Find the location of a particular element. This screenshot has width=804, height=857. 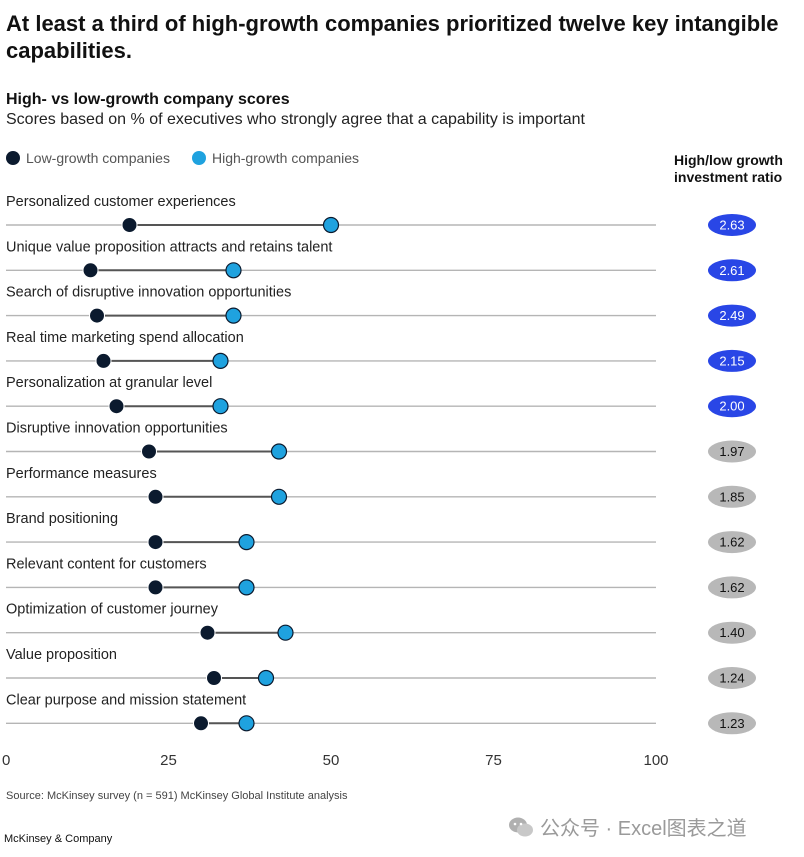

ratio-value: 2.49 is located at coordinates (731, 315).